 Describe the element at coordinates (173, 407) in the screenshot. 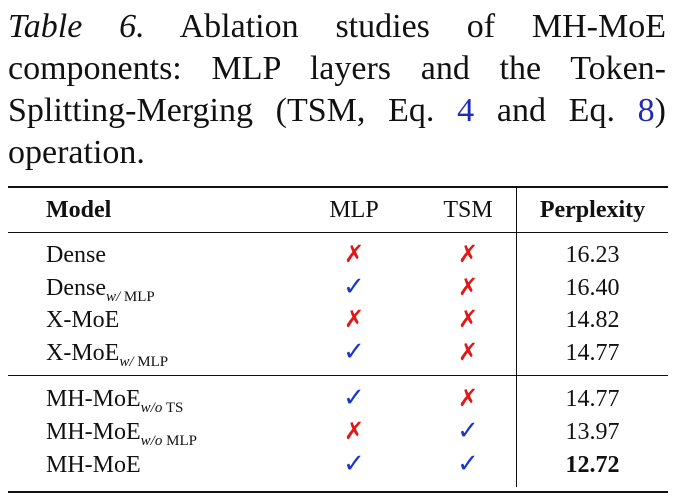

I see `subscript-rest: TS` at that location.